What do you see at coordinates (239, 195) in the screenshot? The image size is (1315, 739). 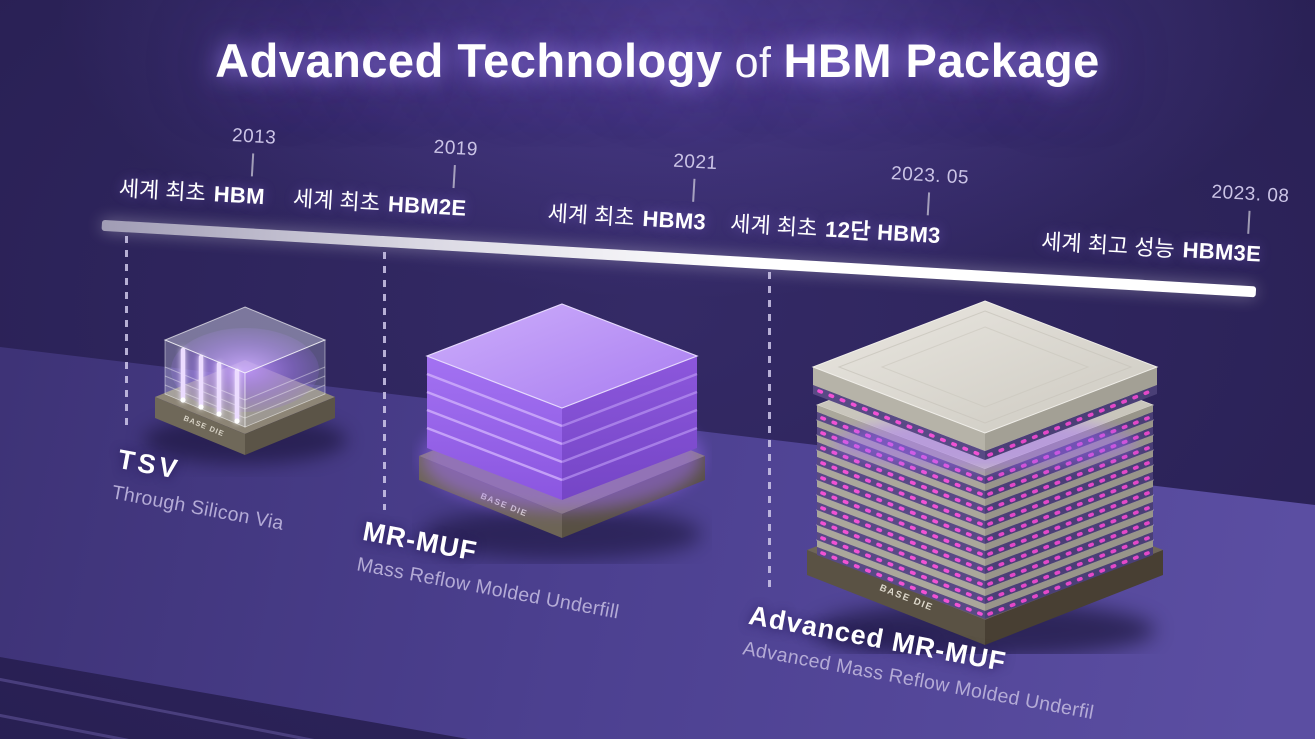 I see `milestone-product: HBM` at bounding box center [239, 195].